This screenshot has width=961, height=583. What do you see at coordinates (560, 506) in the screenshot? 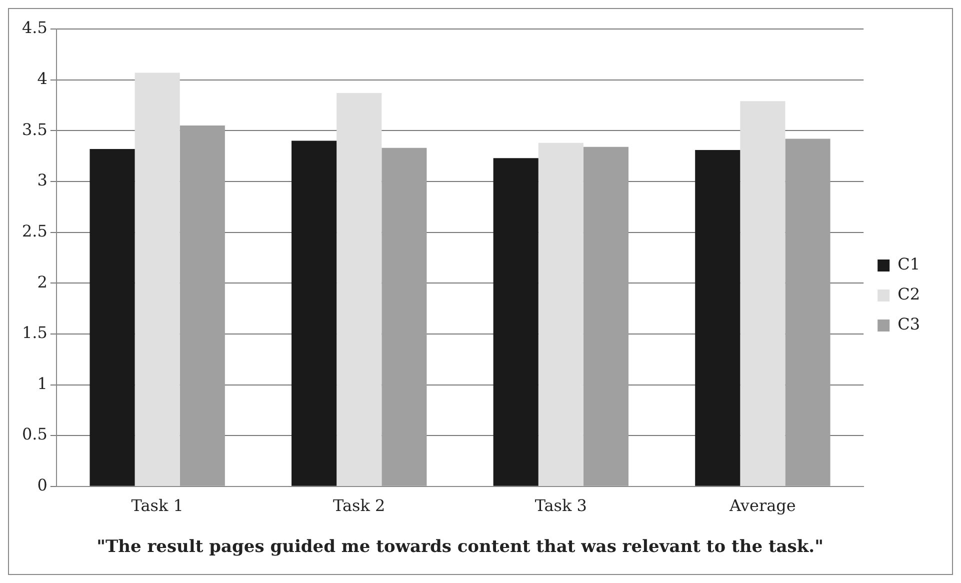
I see `x-tick-label: Task 3` at bounding box center [560, 506].